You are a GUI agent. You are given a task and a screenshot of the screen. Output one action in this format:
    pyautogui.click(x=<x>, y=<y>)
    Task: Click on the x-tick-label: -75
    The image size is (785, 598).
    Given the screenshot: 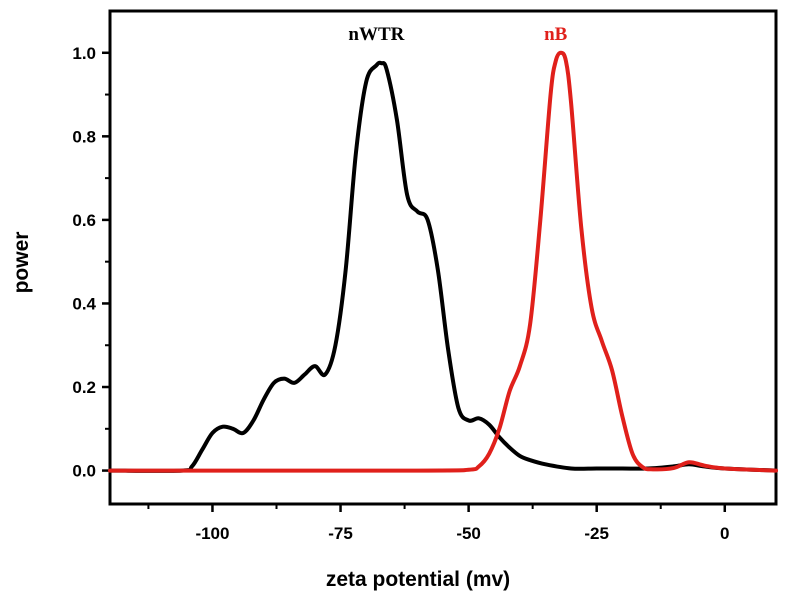 What is the action you would take?
    pyautogui.click(x=340, y=533)
    